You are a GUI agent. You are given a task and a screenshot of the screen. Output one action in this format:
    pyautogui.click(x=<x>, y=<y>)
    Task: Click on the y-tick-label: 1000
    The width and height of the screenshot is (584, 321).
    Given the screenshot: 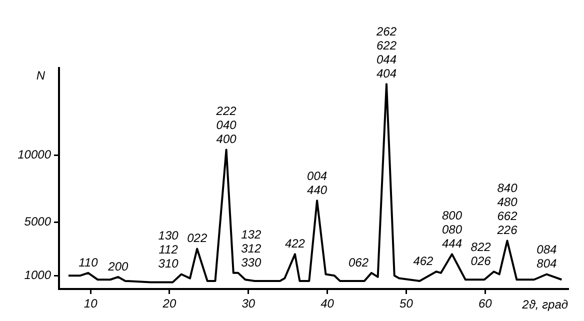 What is the action you would take?
    pyautogui.click(x=38, y=275)
    